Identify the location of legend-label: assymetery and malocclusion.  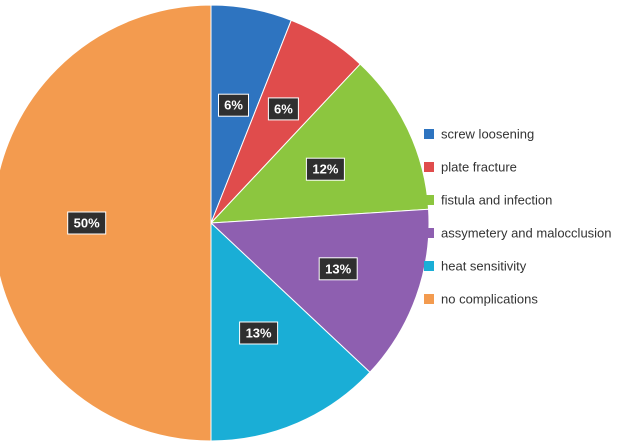
(526, 233).